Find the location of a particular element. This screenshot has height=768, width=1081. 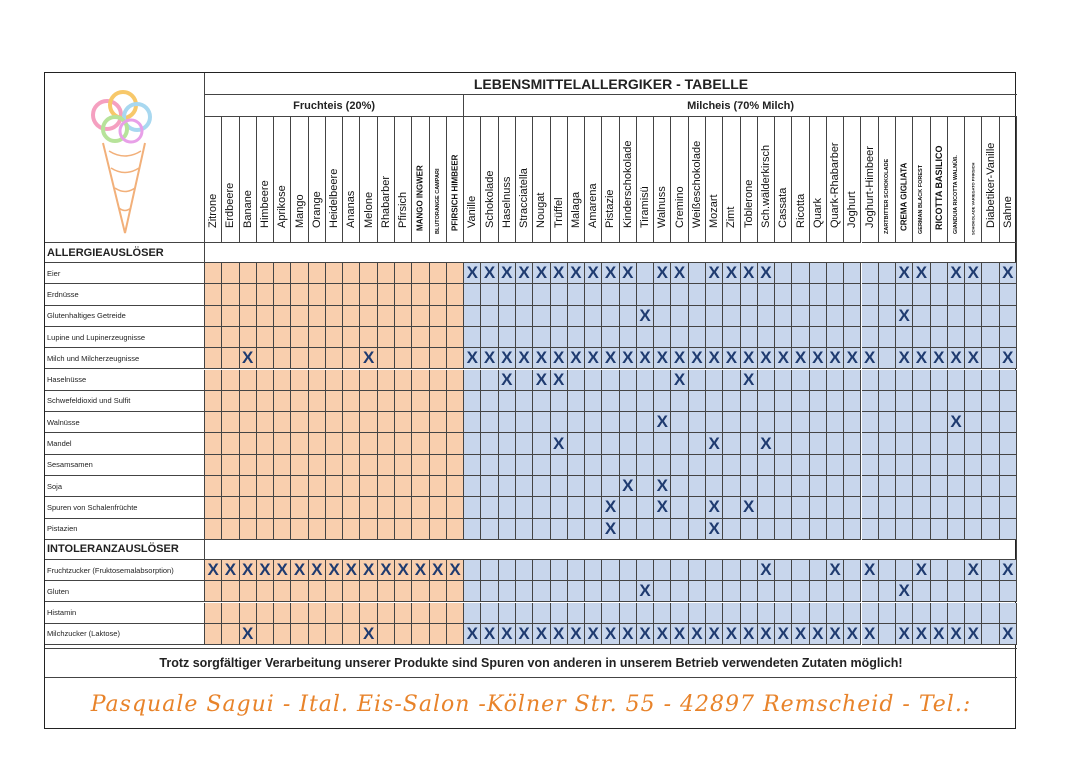

row-label: Gluten is located at coordinates (125, 592).